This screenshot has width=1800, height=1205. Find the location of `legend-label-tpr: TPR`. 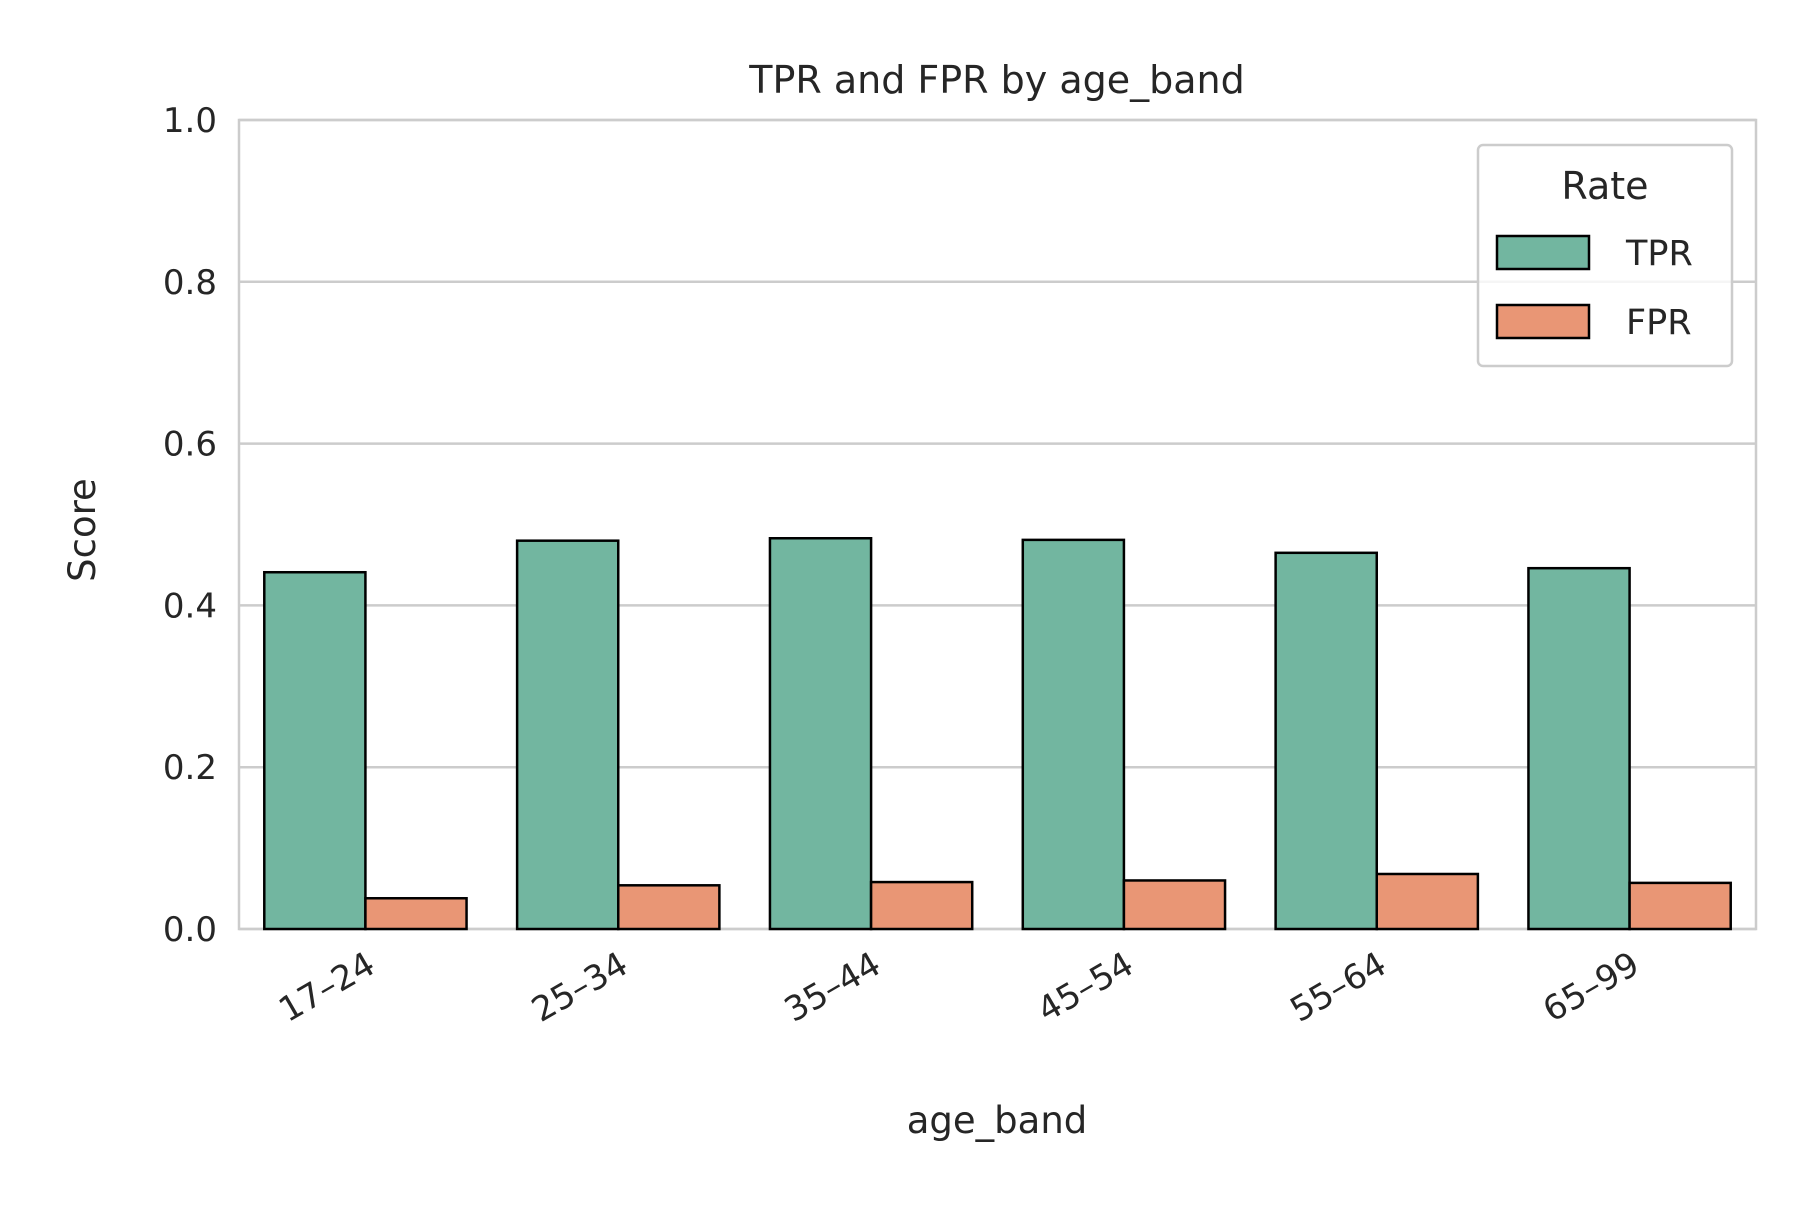

legend-label-tpr: TPR is located at coordinates (1659, 254).